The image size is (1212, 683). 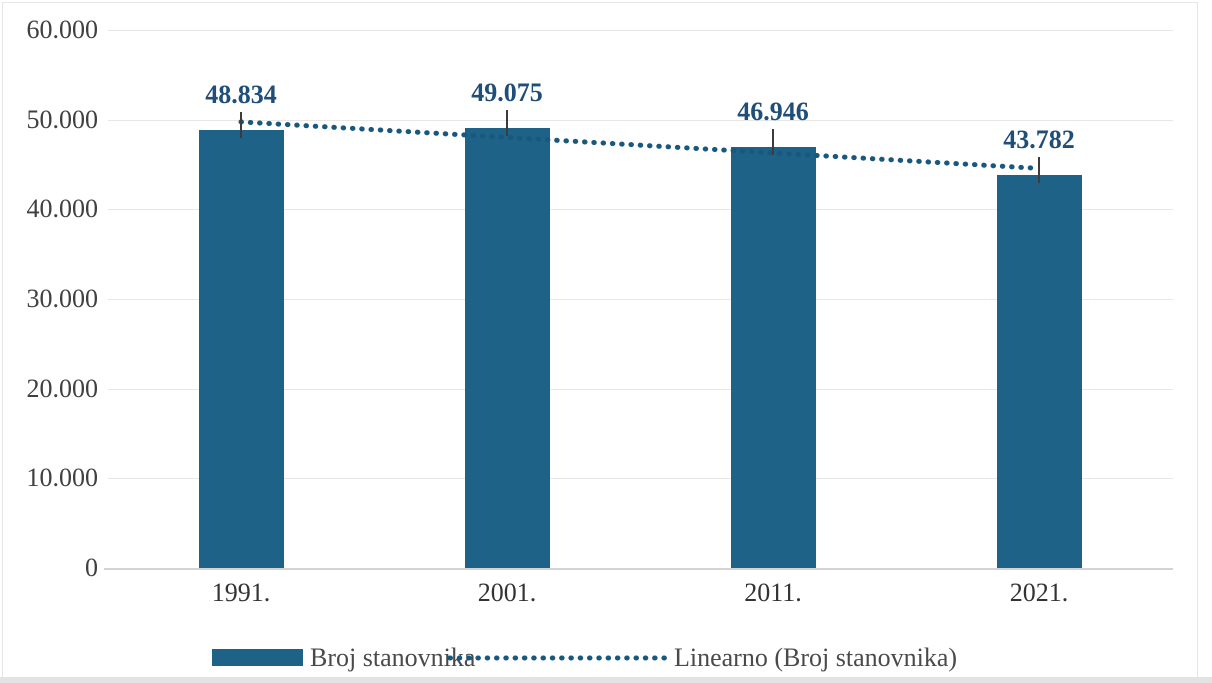 I want to click on y-axis-tick-label: 40.000, so click(x=62, y=208).